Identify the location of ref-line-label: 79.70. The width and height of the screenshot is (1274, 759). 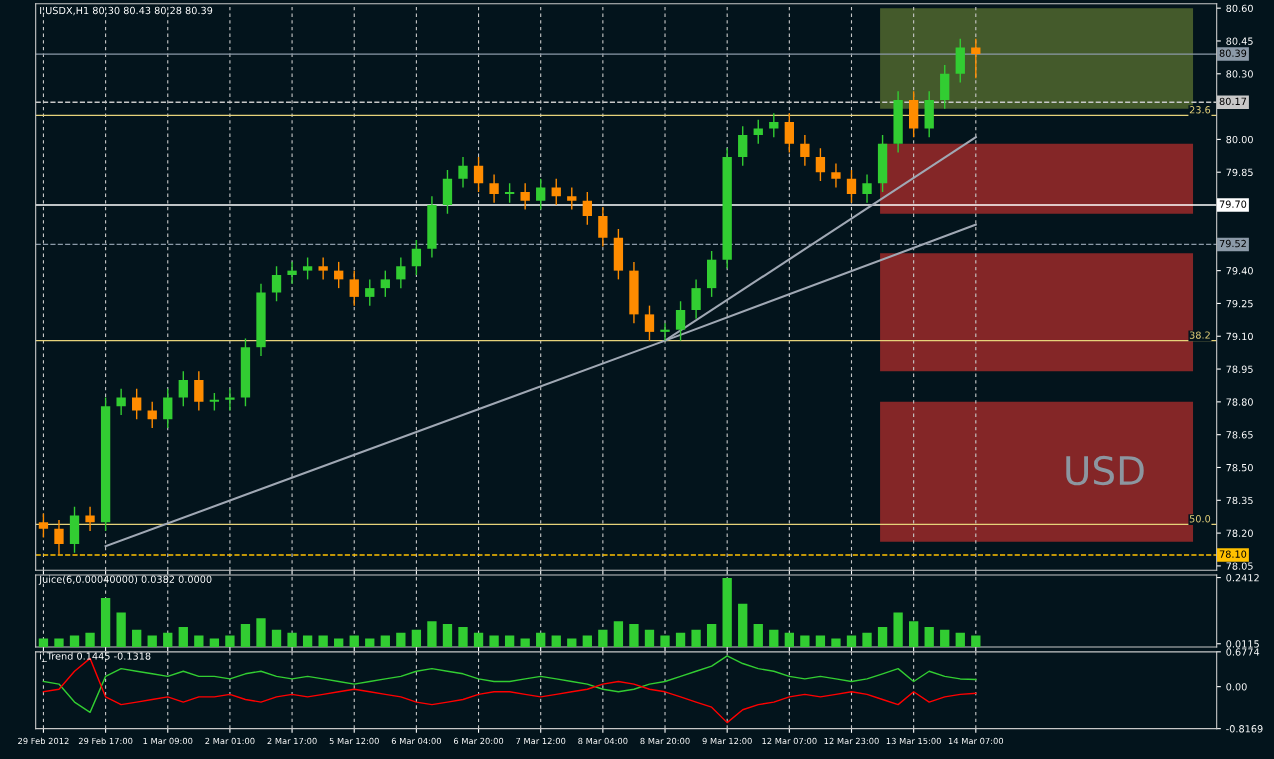
(1233, 204).